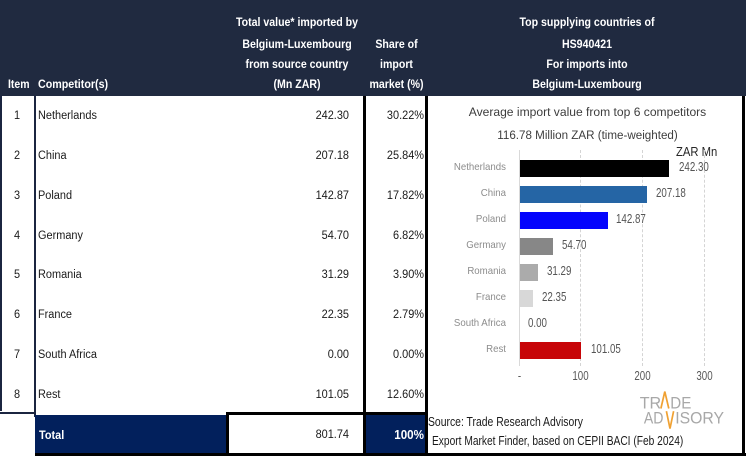  I want to click on svg-text: AD, so click(654, 419).